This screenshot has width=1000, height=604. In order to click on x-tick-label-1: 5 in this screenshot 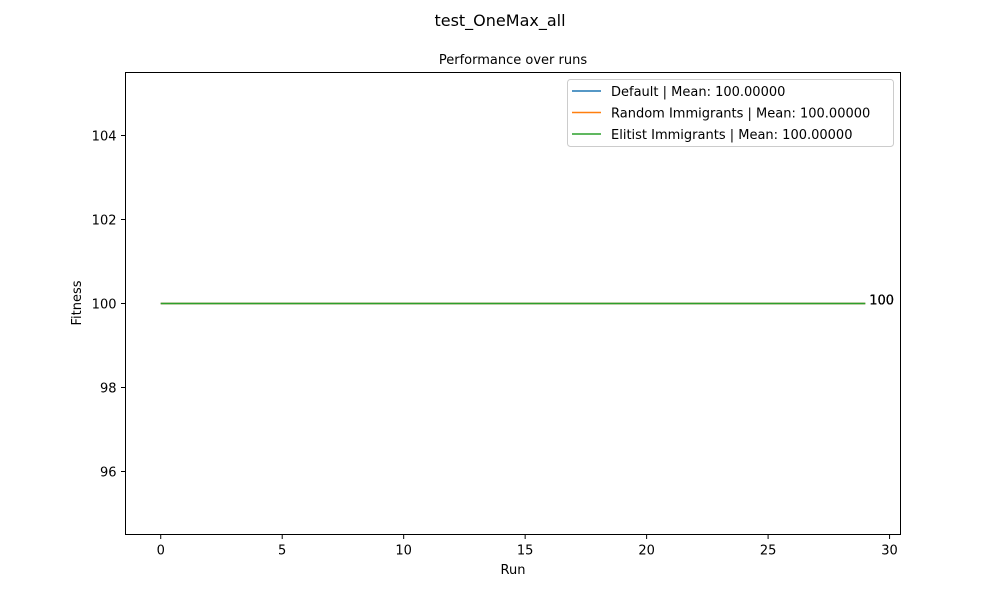, I will do `click(282, 551)`.